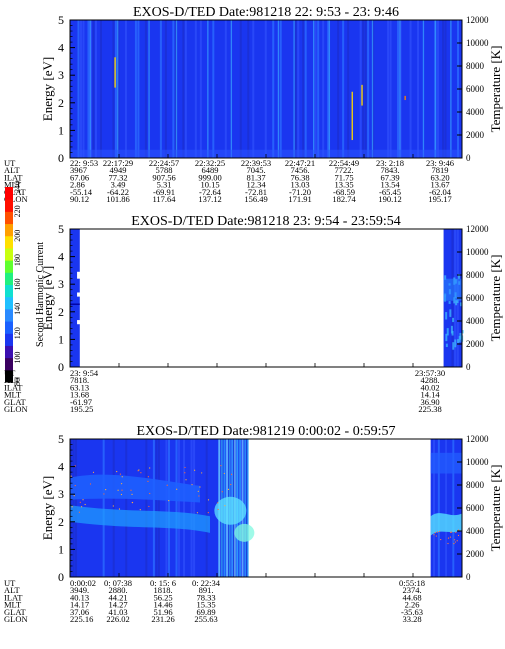 This screenshot has height=649, width=505. Describe the element at coordinates (163, 177) in the screenshot. I see `table-cell: 907.56` at that location.